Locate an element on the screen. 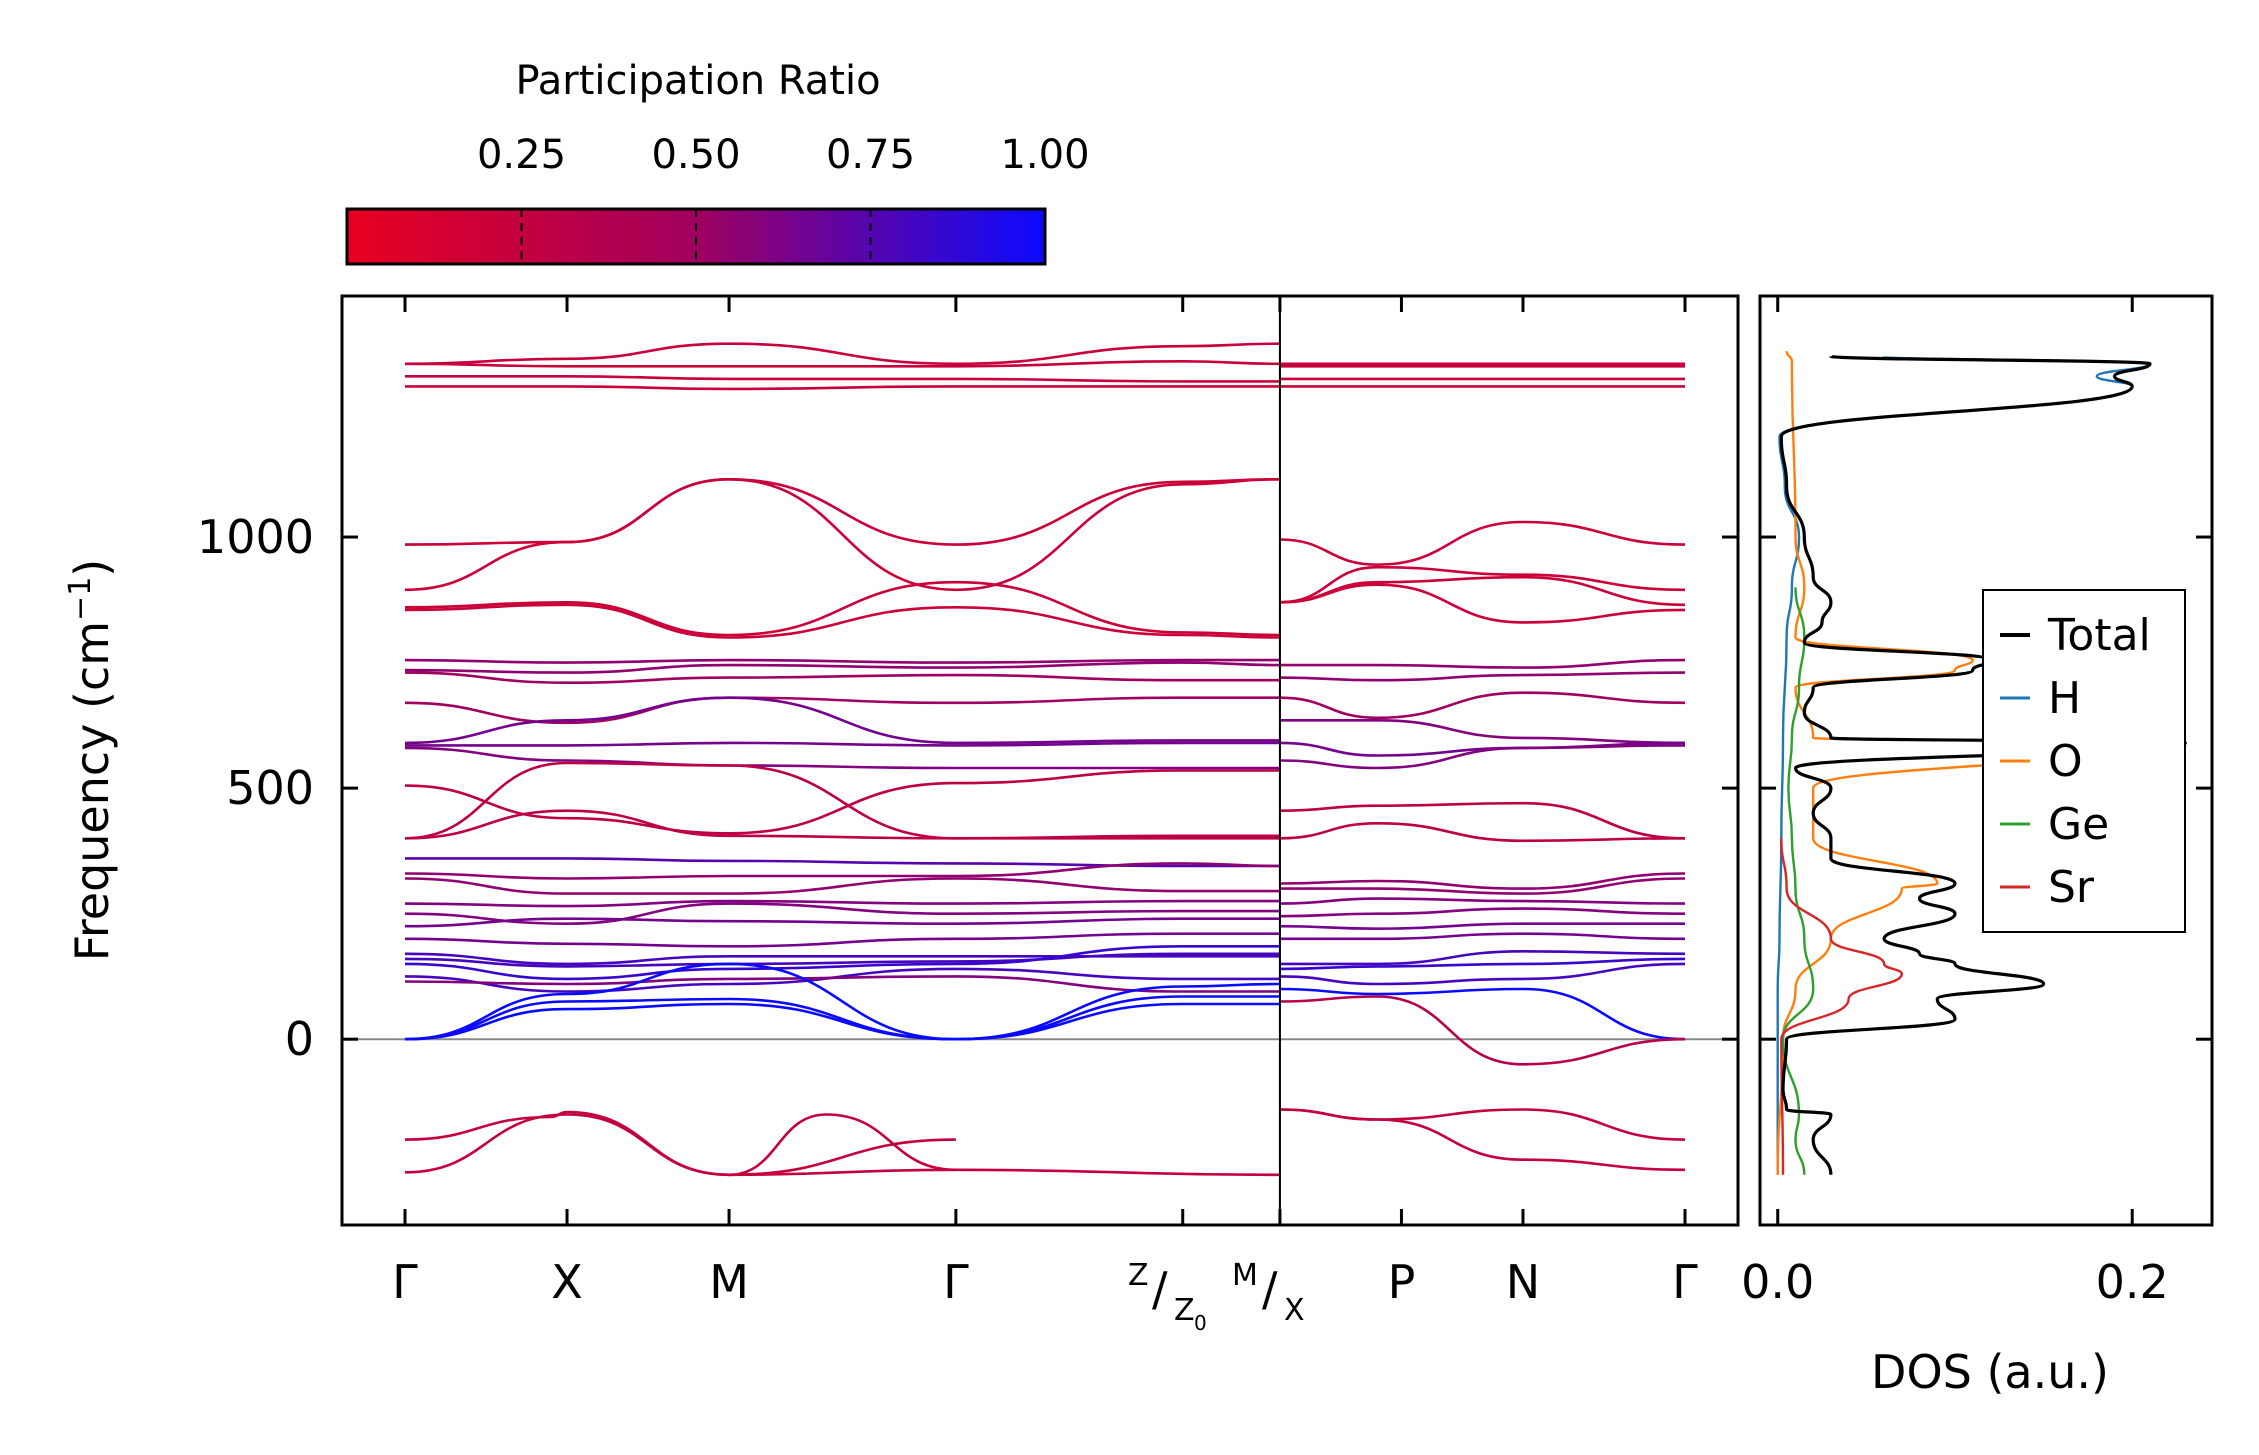 This screenshot has width=2259, height=1455. dos-series-total is located at coordinates (1983, 764).